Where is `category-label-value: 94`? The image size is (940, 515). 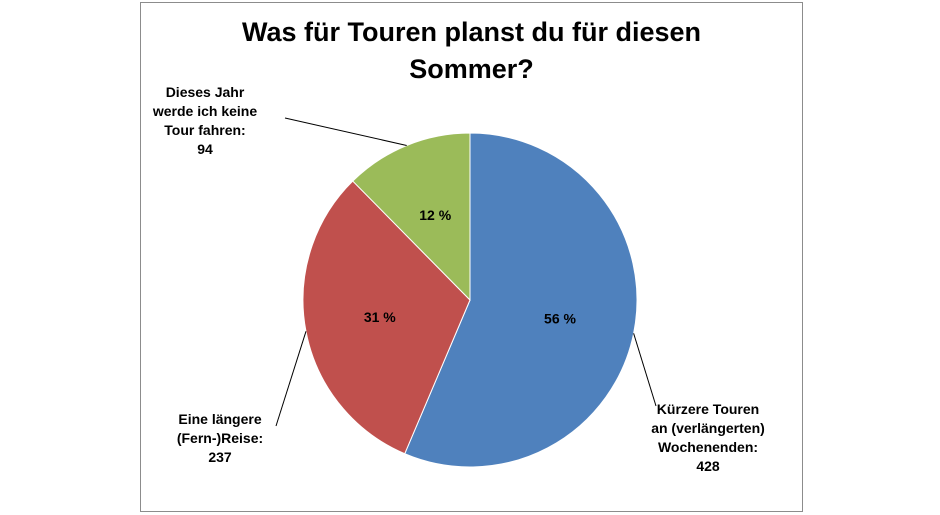
category-label-value: 94 is located at coordinates (205, 149).